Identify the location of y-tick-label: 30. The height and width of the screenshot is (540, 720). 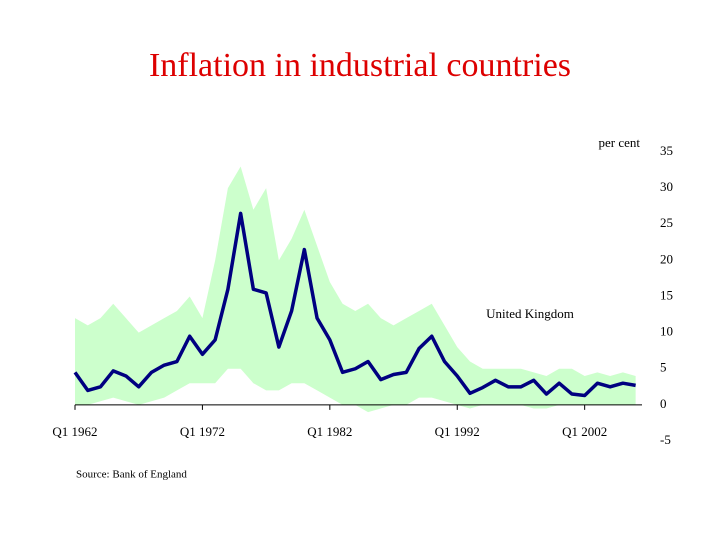
(666, 186).